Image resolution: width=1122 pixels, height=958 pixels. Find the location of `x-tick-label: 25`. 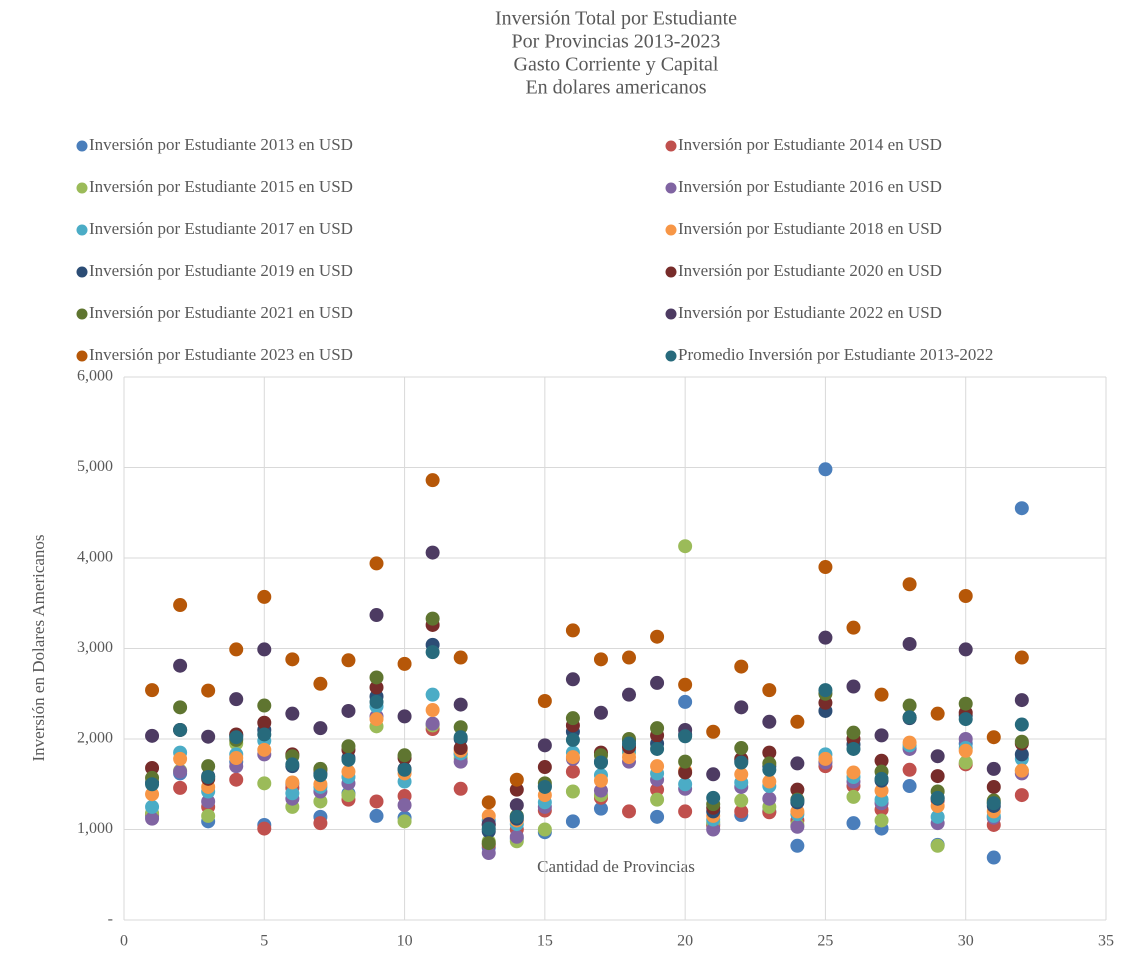

x-tick-label: 25 is located at coordinates (825, 941).